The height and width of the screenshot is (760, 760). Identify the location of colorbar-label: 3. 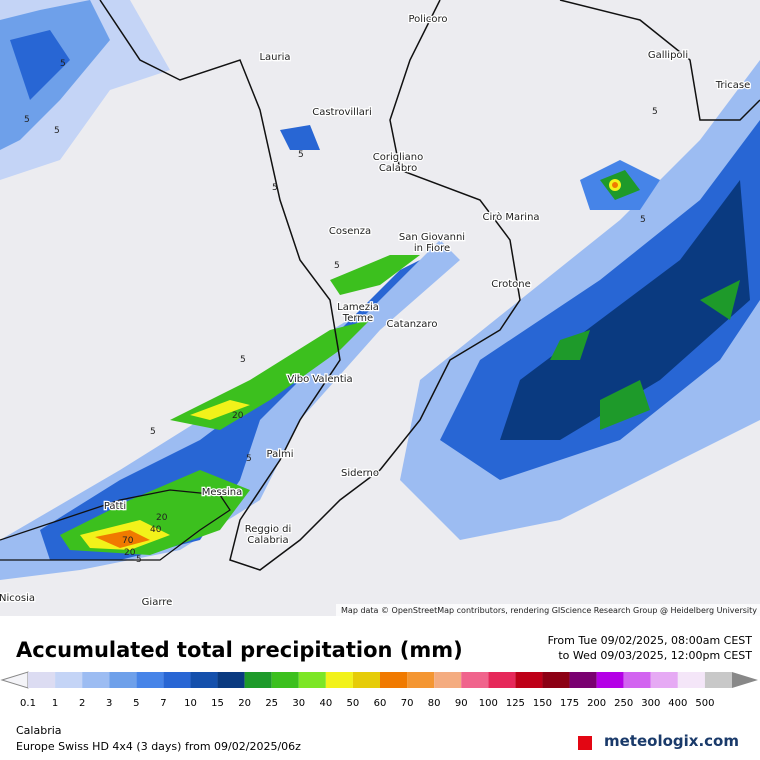
(109, 703).